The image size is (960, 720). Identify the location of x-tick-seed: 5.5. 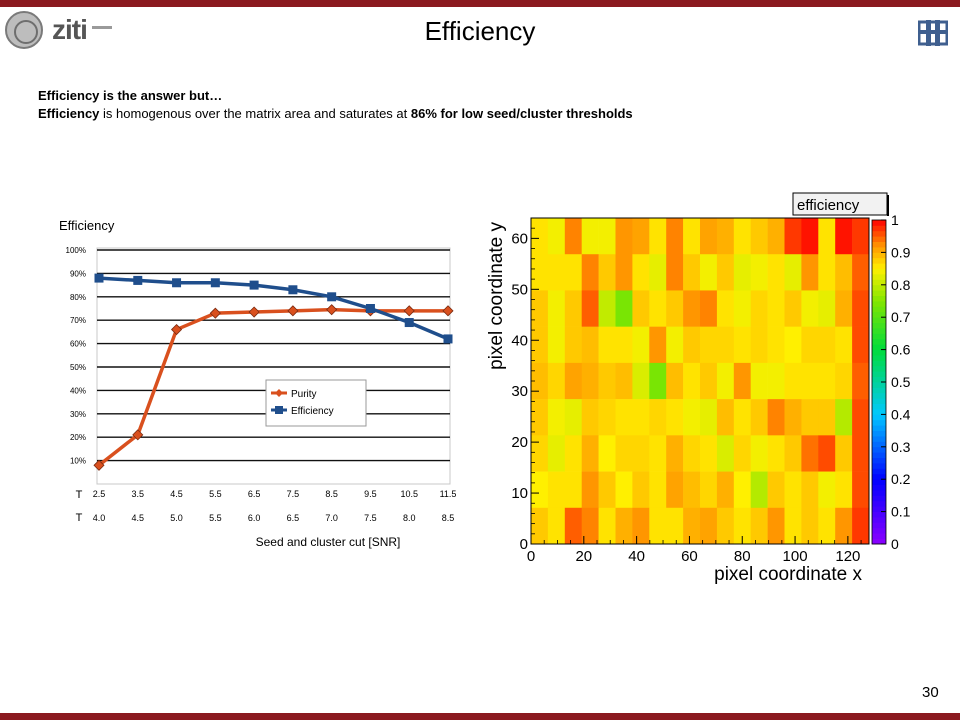
(215, 494).